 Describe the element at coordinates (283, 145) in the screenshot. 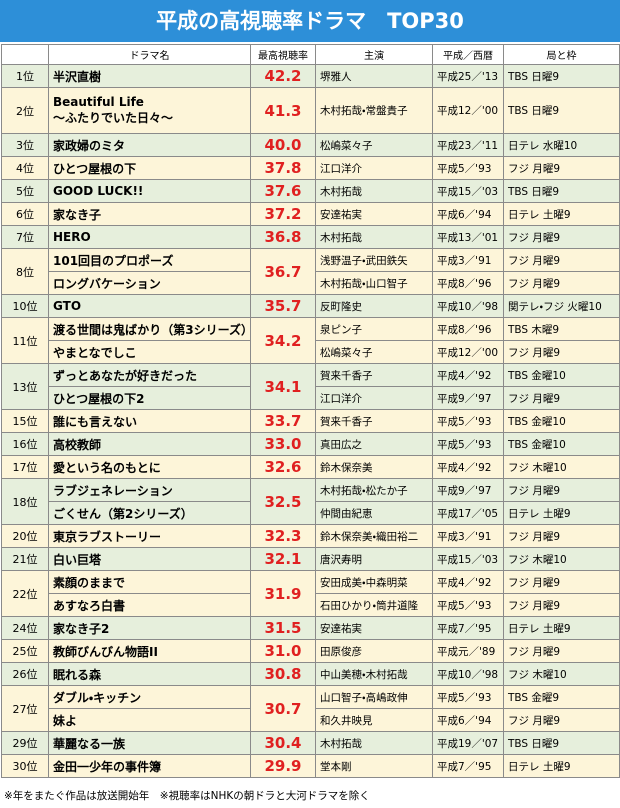

I see `rating: 40.0` at that location.